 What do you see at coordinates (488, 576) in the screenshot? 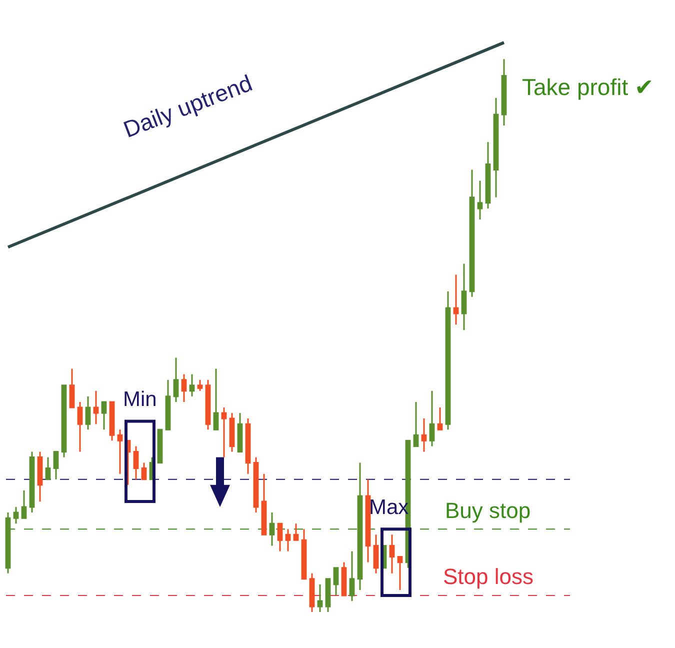
I see `ref-line-label: Stop loss` at bounding box center [488, 576].